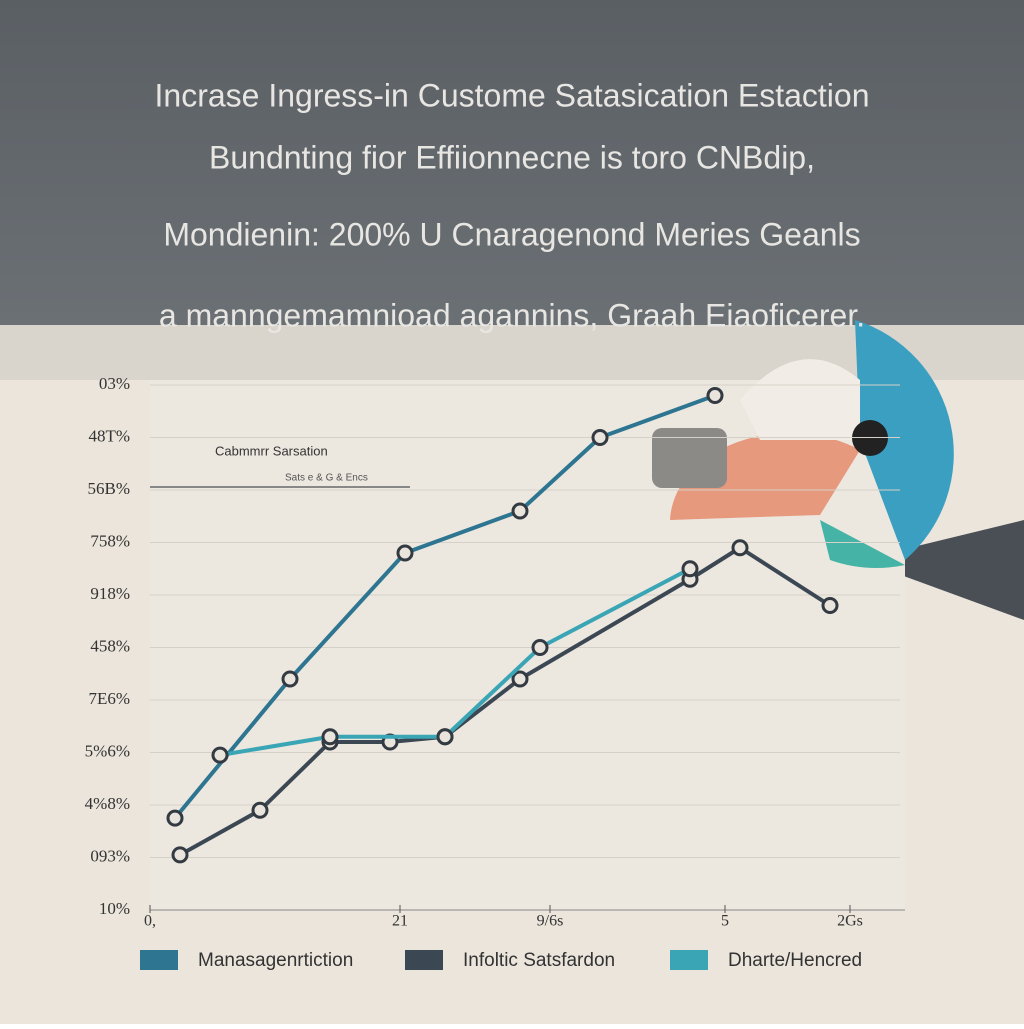  Describe the element at coordinates (109, 698) in the screenshot. I see `y-tick-label: 7E6%` at that location.